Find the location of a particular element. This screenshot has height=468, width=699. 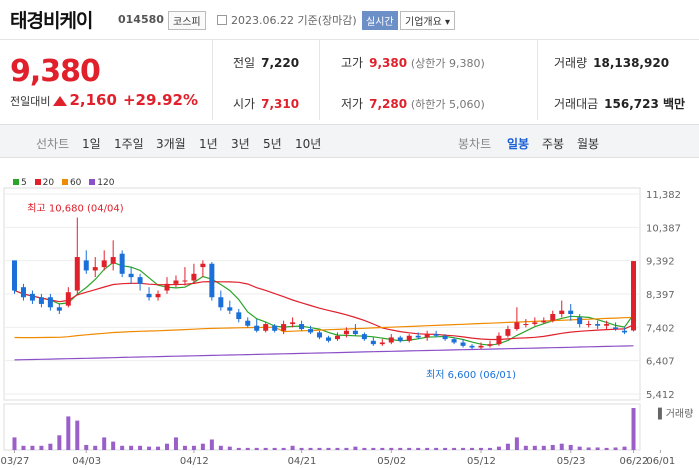

change-percent: +29.92% is located at coordinates (160, 100).